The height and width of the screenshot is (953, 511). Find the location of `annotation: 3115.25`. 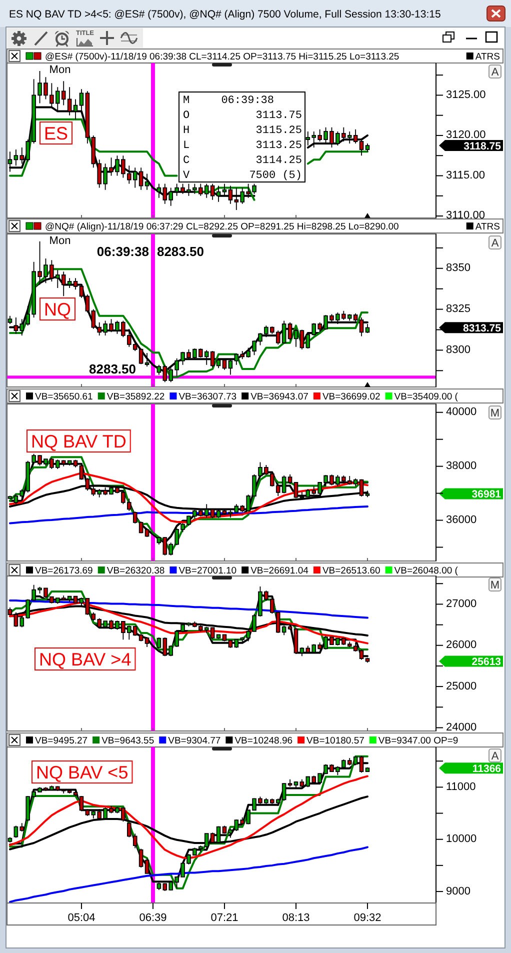

annotation: 3115.25 is located at coordinates (279, 131).